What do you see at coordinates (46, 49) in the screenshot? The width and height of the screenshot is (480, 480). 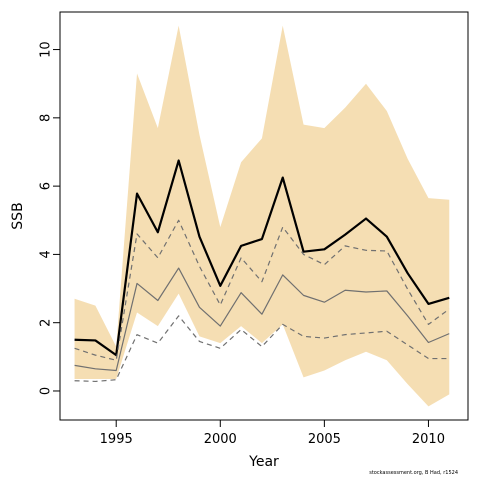 I see `y-tick-label: 10` at bounding box center [46, 49].